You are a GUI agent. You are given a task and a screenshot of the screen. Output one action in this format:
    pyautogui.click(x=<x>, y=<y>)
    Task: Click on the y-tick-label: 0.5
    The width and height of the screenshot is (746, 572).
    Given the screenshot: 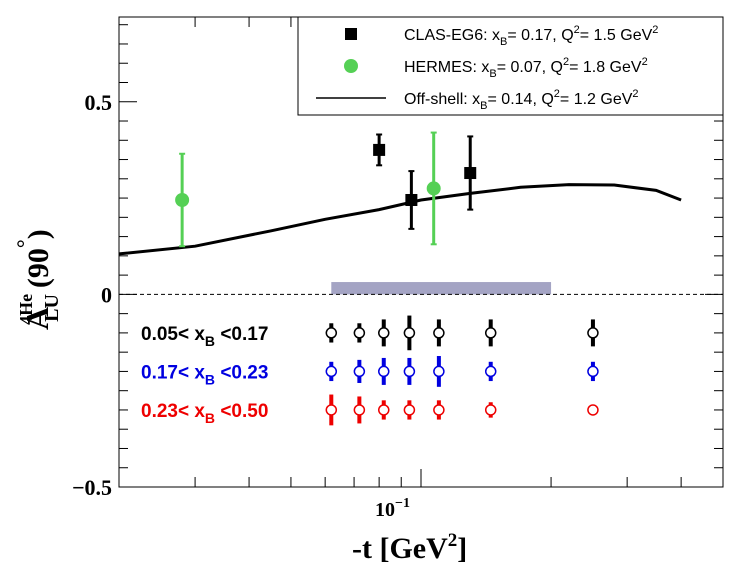 What is the action you would take?
    pyautogui.click(x=99, y=102)
    